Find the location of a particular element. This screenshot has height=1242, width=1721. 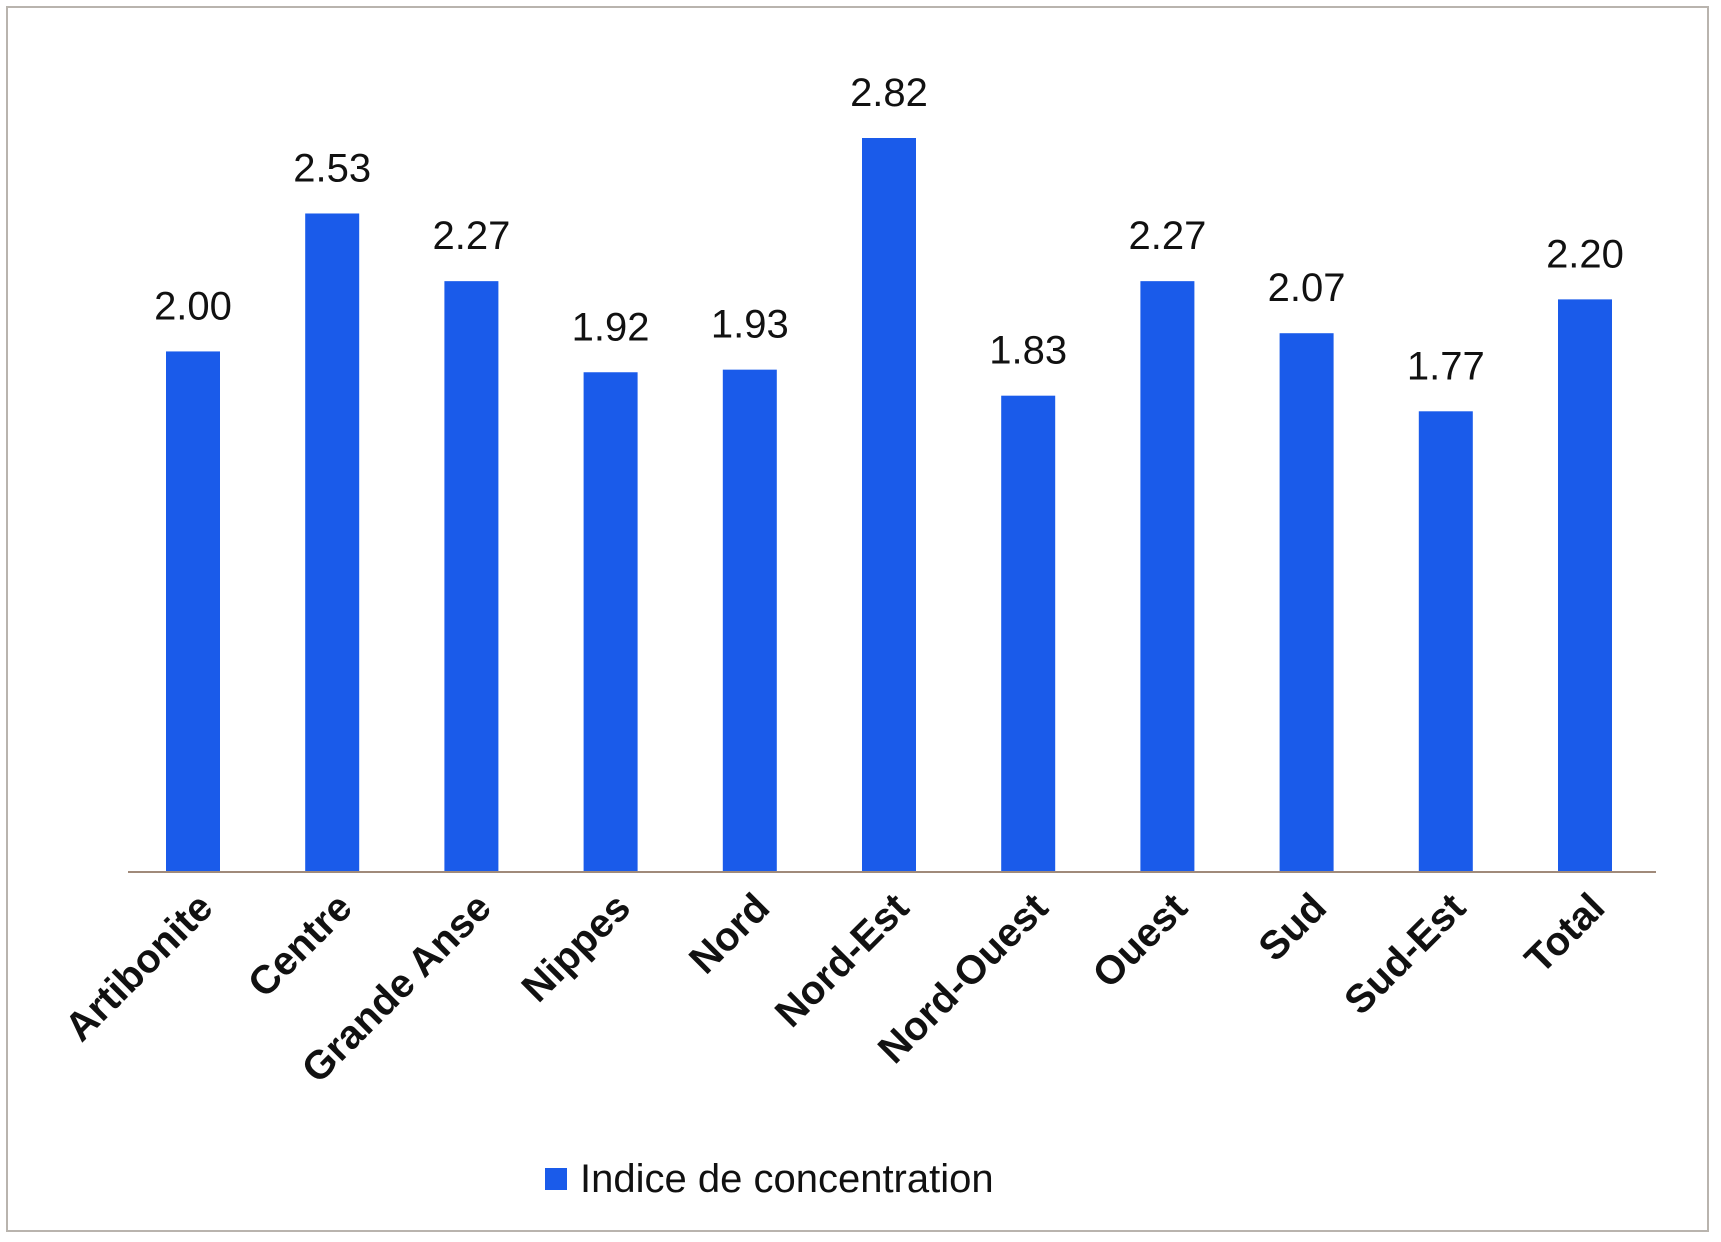

data-label: 1.77 is located at coordinates (1446, 366).